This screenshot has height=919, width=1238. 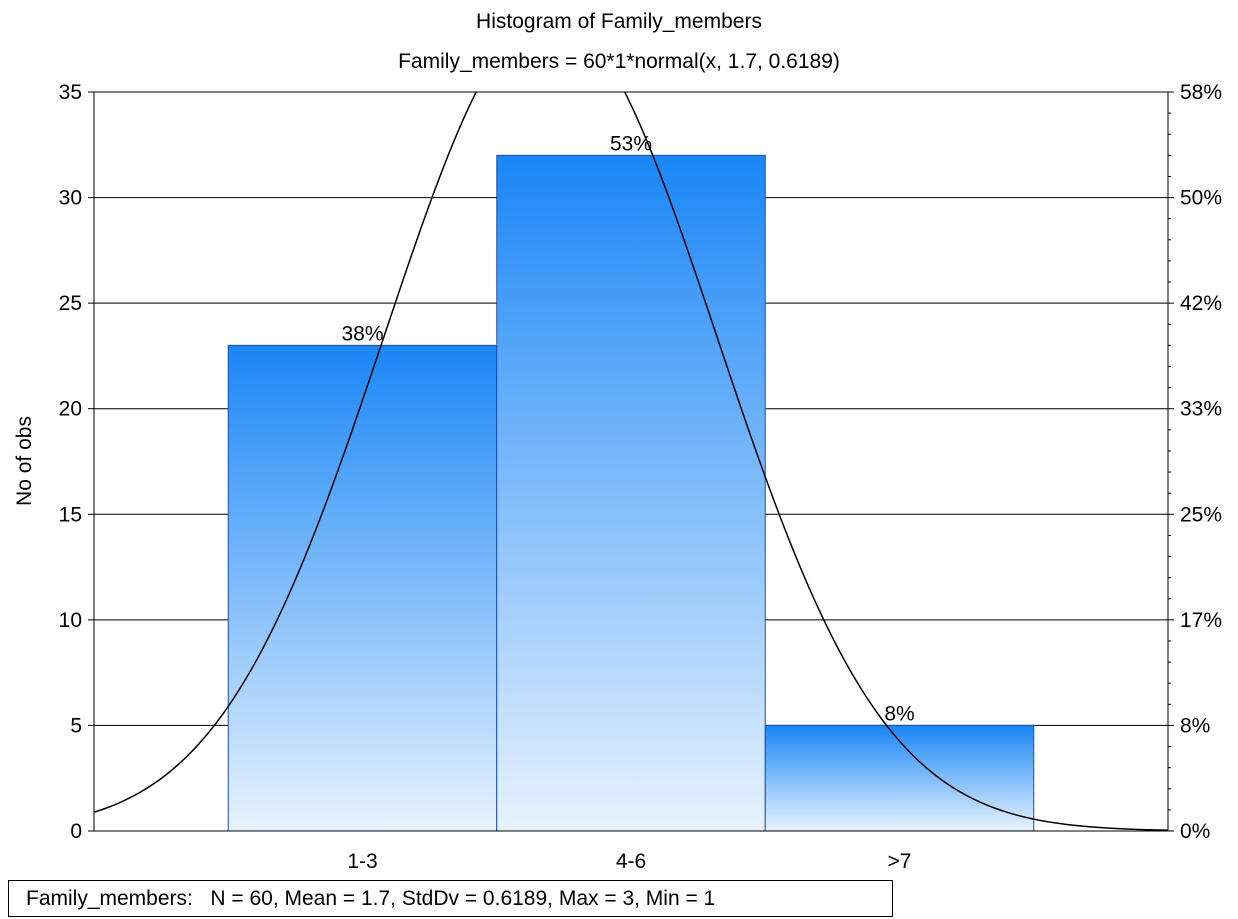 What do you see at coordinates (631, 143) in the screenshot?
I see `bar-label: 53%` at bounding box center [631, 143].